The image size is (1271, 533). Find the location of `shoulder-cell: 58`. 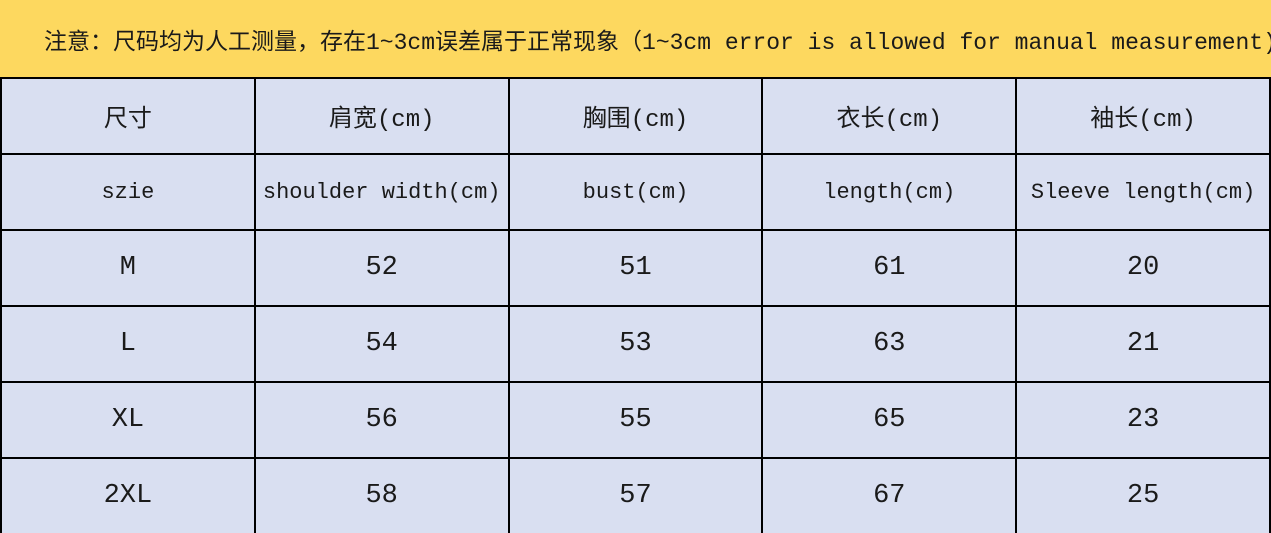

shoulder-cell: 58 is located at coordinates (381, 495).